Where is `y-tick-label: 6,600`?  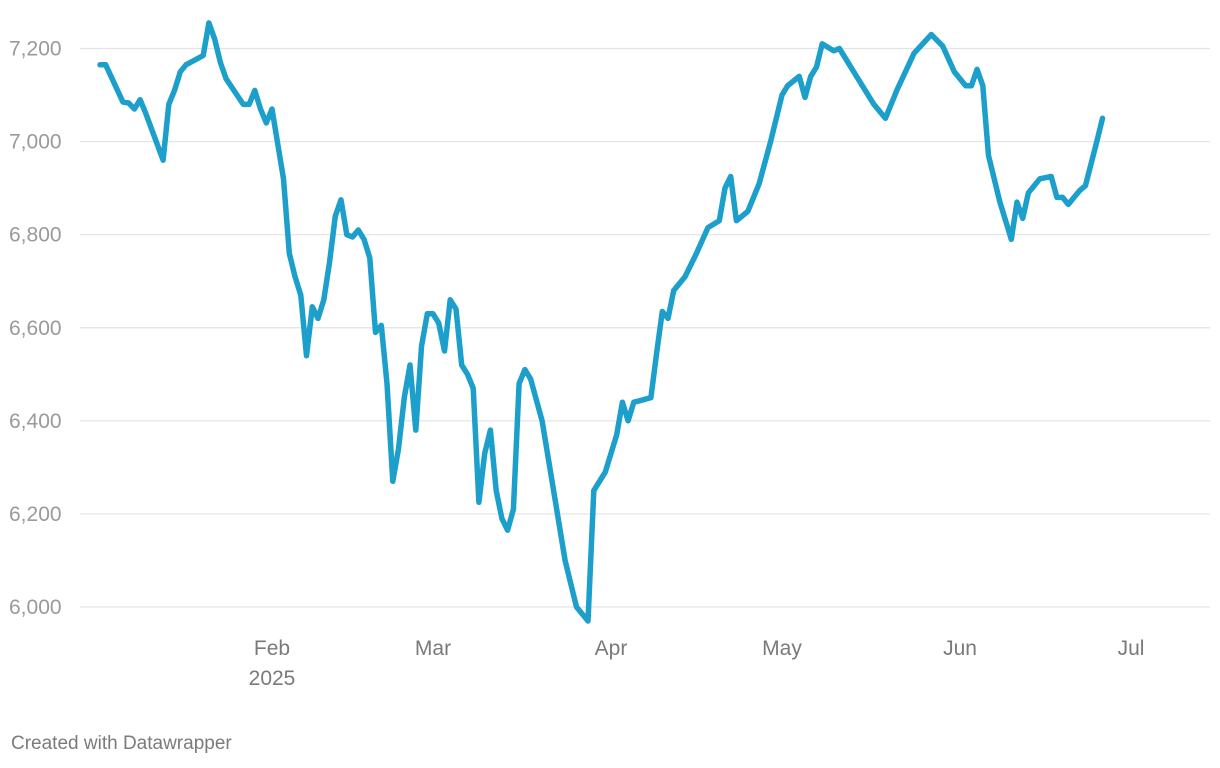
y-tick-label: 6,600 is located at coordinates (35, 328).